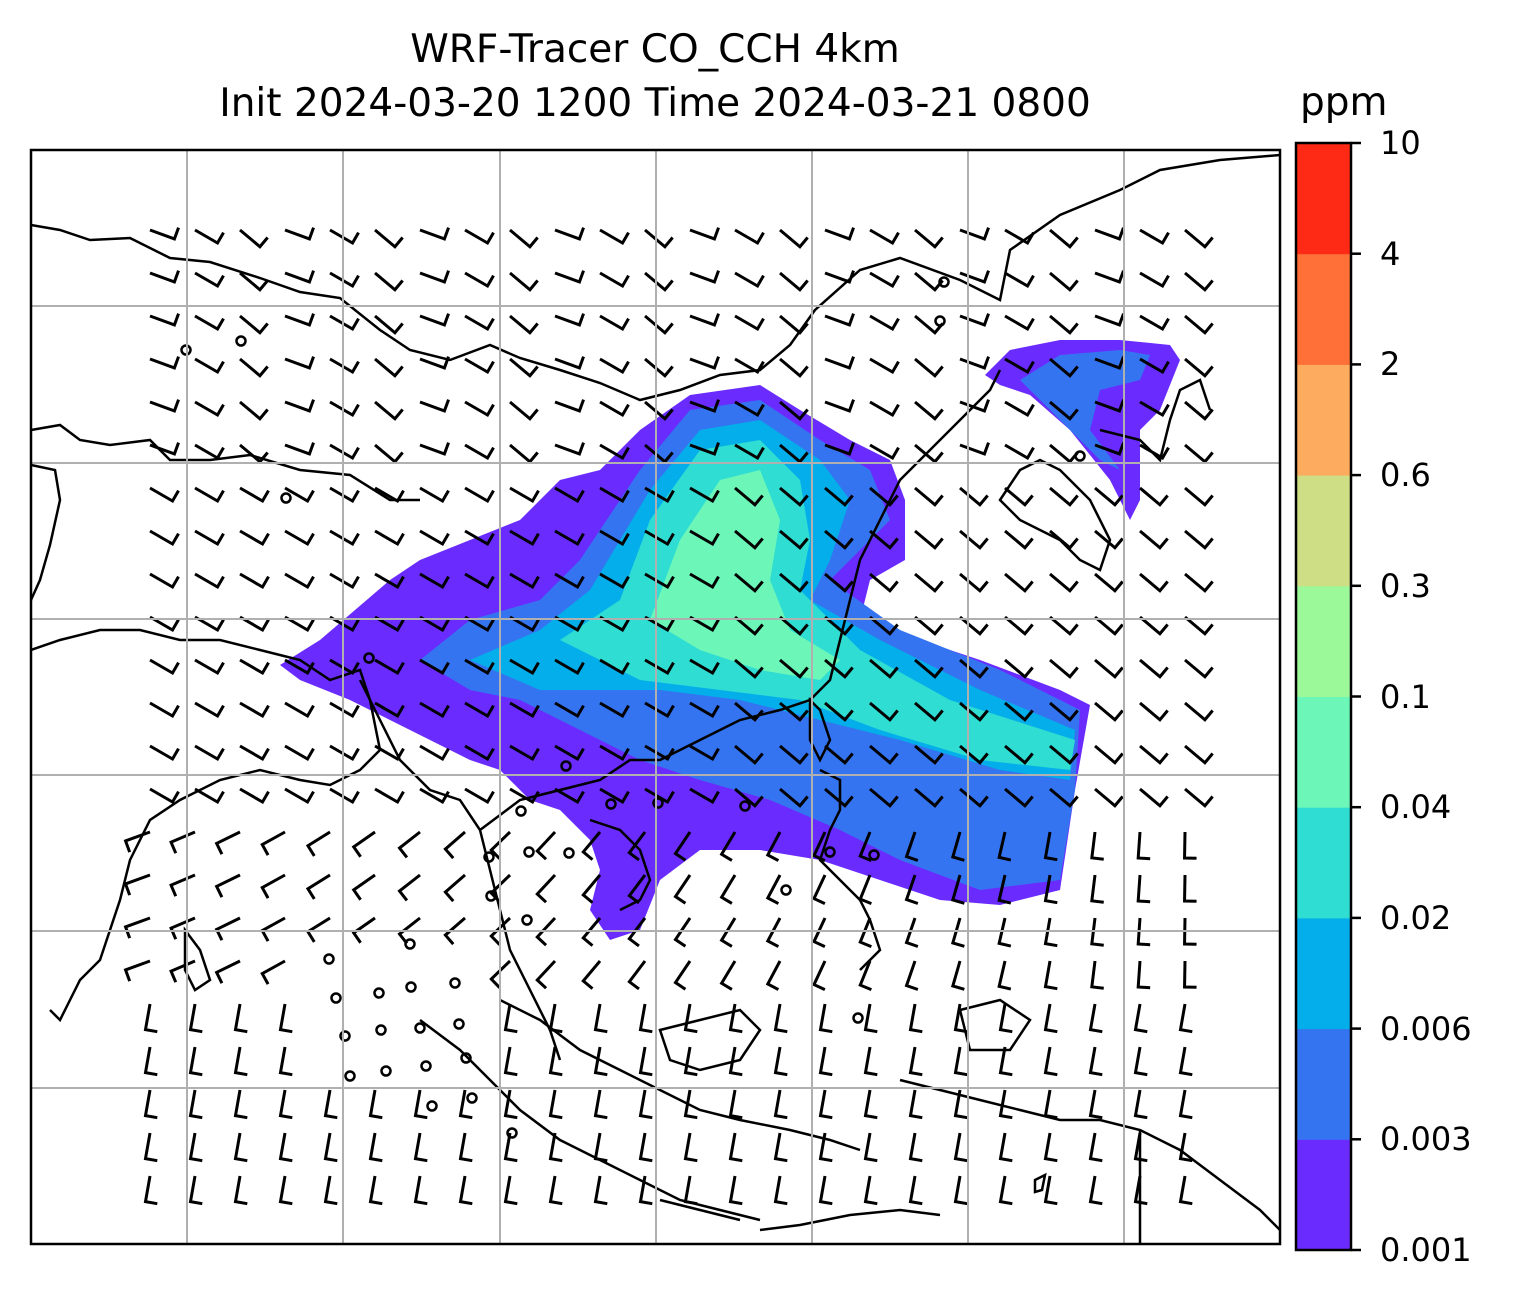 The height and width of the screenshot is (1306, 1528). Describe the element at coordinates (1085, 410) in the screenshot. I see `plume-mid-ne` at that location.